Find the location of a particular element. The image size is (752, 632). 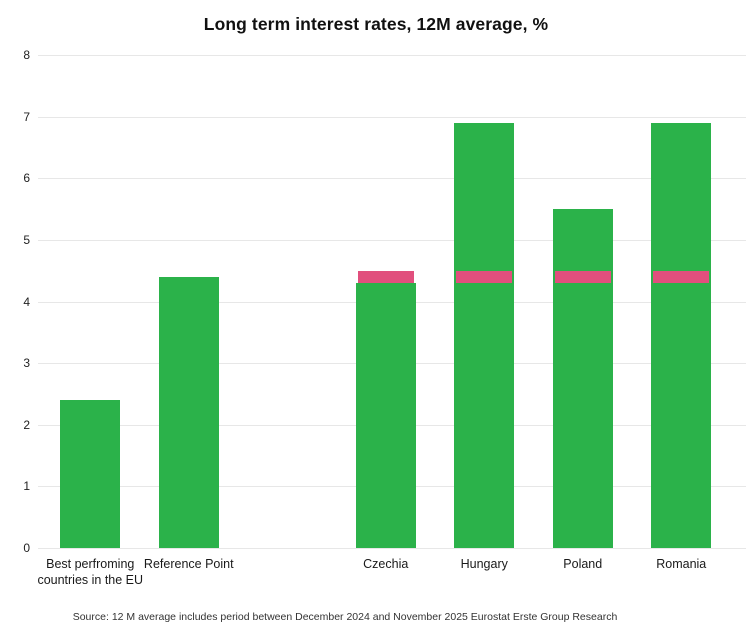

y-axis-tick-label-2: 2 is located at coordinates (26, 424).